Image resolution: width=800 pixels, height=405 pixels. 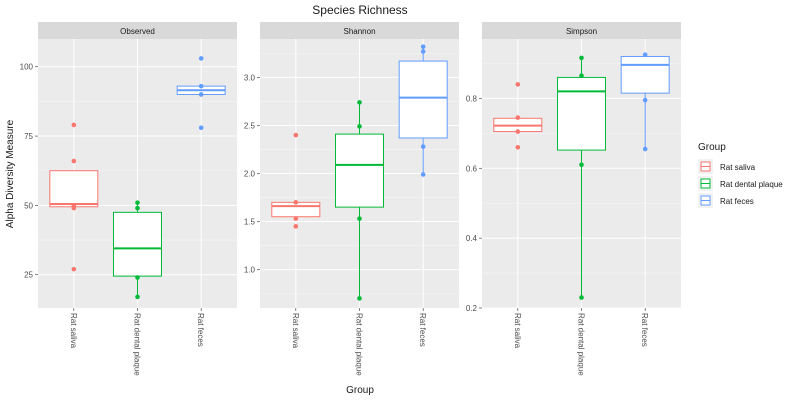 What do you see at coordinates (250, 77) in the screenshot?
I see `y-tick-label: 3.0` at bounding box center [250, 77].